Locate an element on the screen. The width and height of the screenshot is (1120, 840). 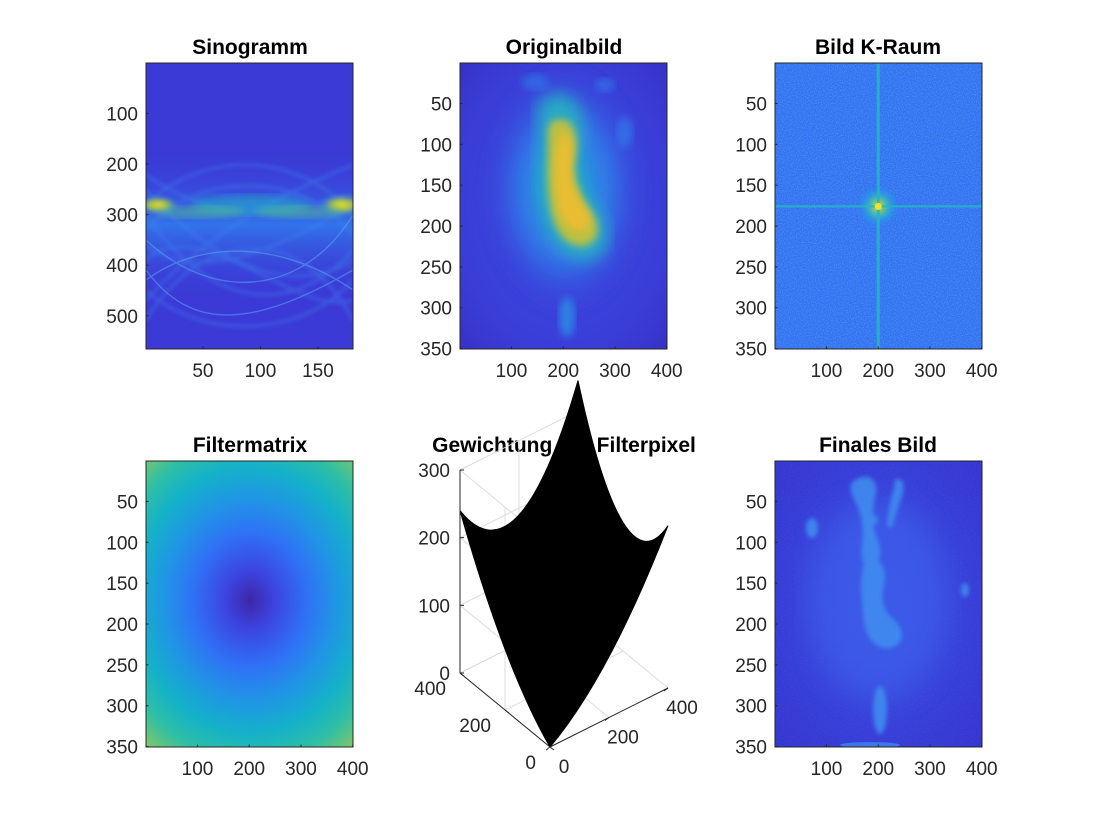
filtermatrix-x-tick-label: 300 is located at coordinates (301, 769).